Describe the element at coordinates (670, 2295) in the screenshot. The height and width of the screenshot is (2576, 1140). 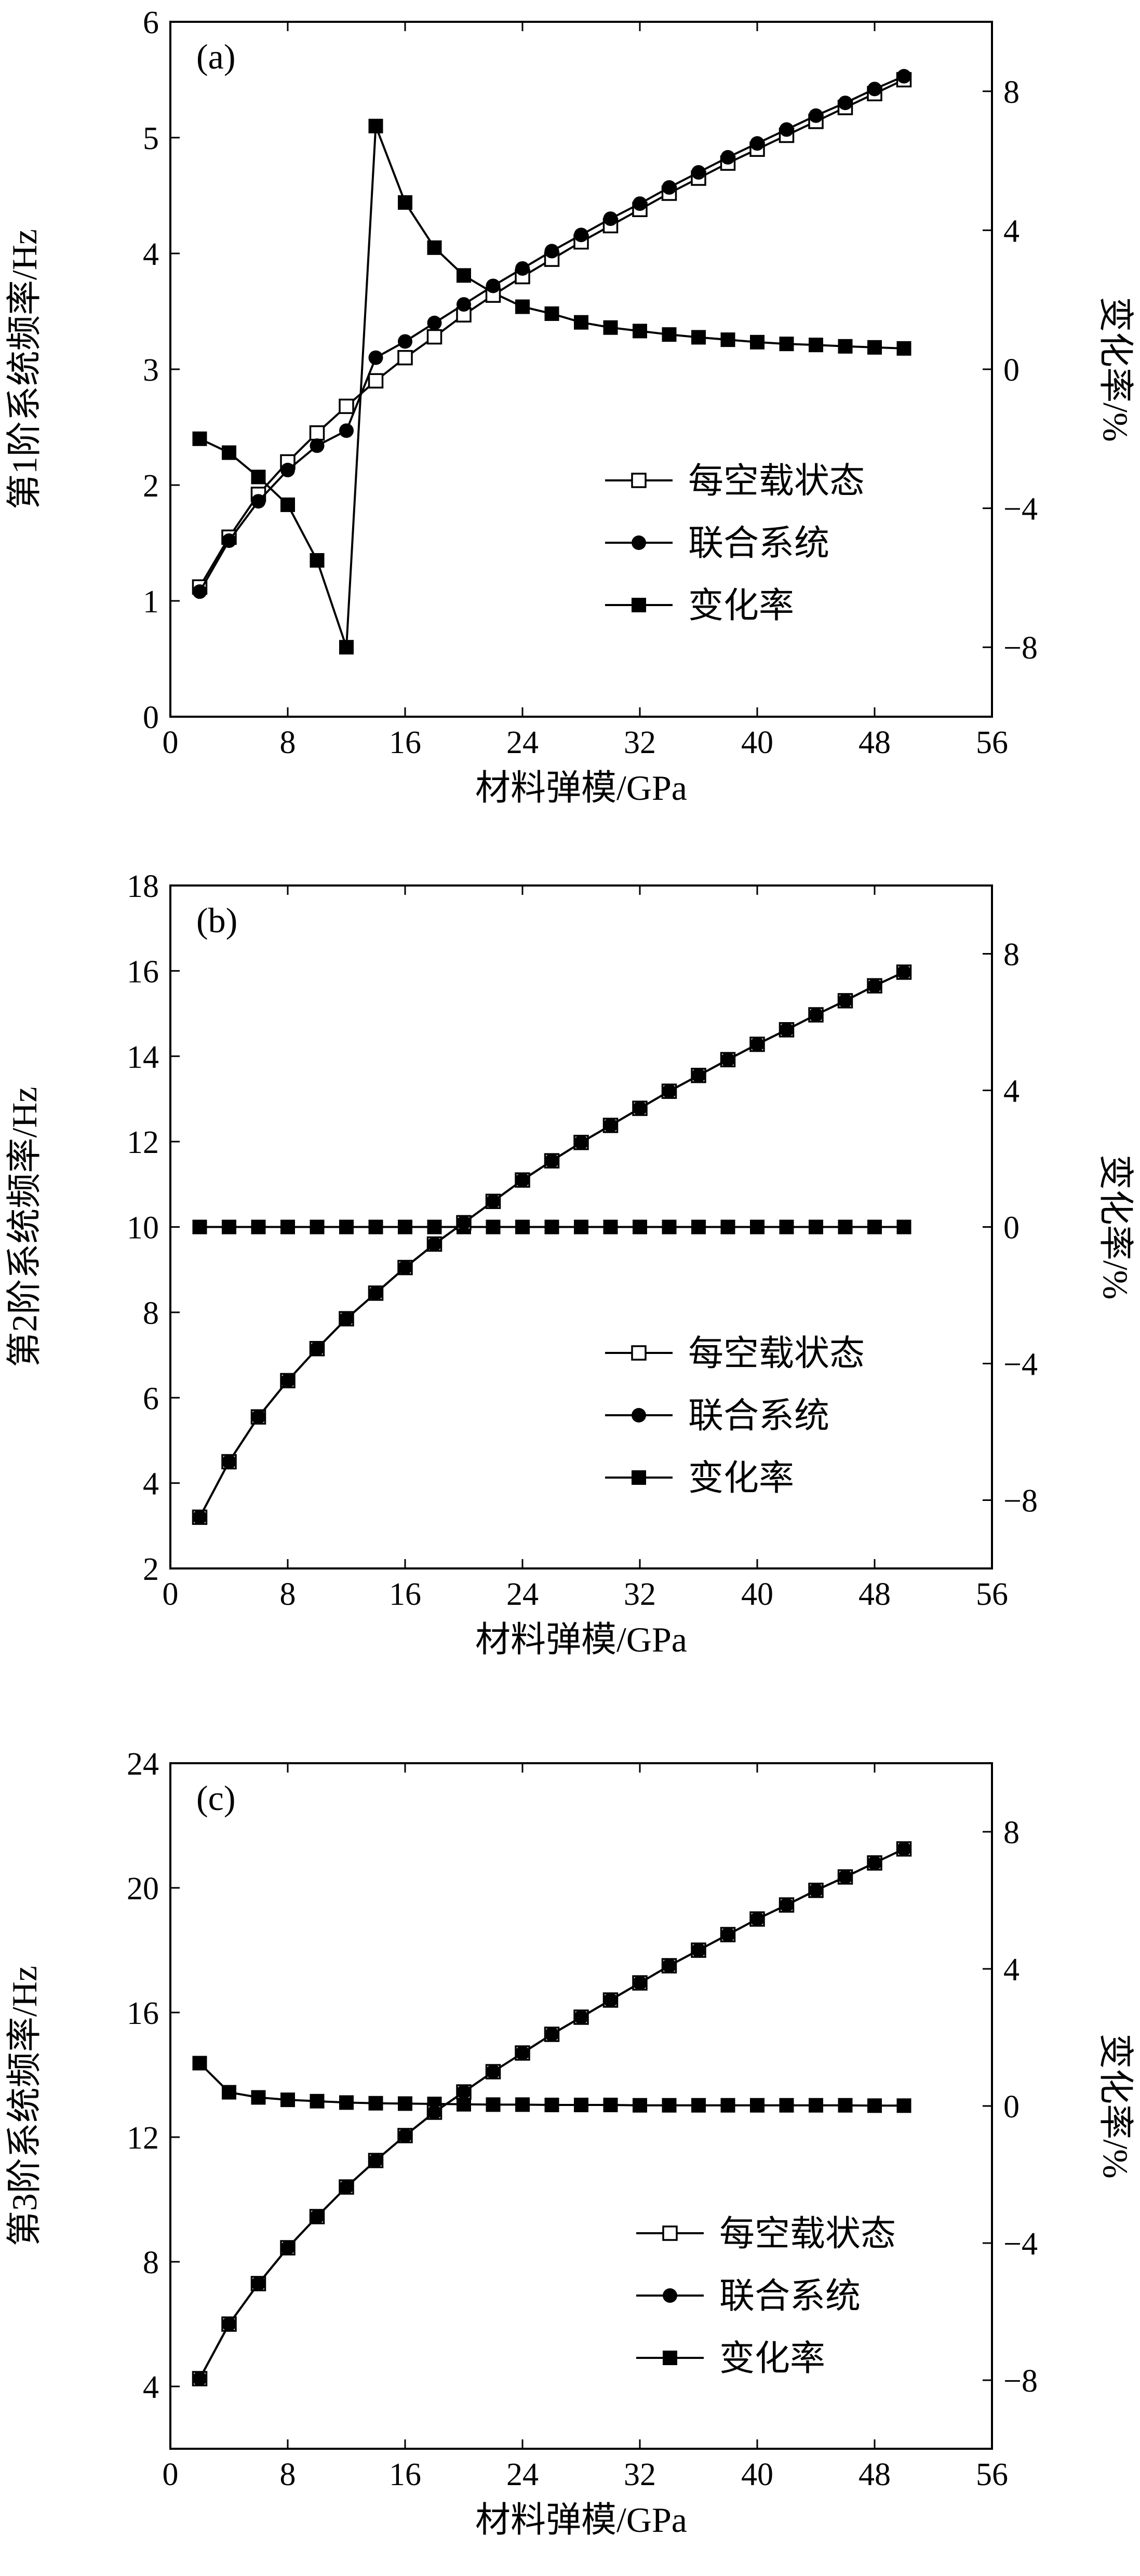
I see `legend-marker-circle` at that location.